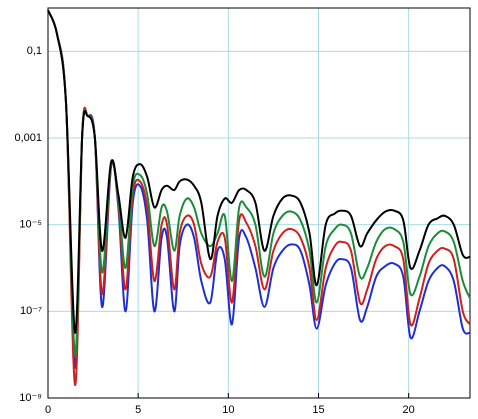 The height and width of the screenshot is (419, 478). I want to click on x-tick-label: 5, so click(138, 410).